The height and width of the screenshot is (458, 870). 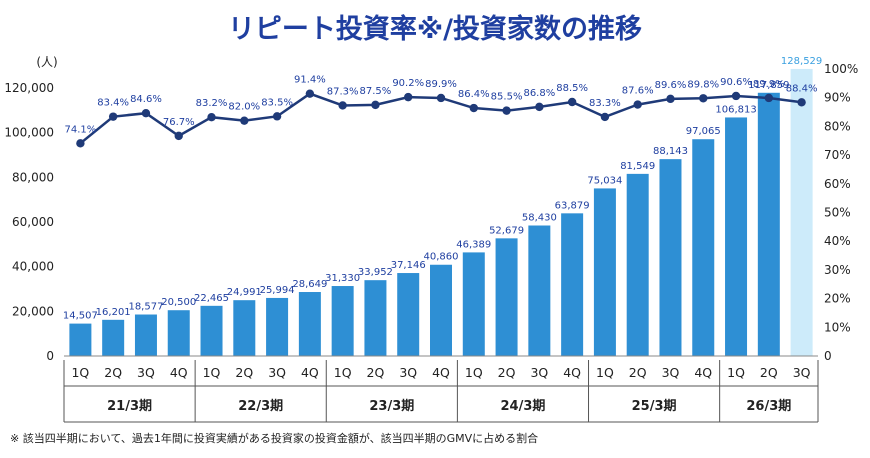 What do you see at coordinates (837, 126) in the screenshot?
I see `right-axis-tick-label: 80%` at bounding box center [837, 126].